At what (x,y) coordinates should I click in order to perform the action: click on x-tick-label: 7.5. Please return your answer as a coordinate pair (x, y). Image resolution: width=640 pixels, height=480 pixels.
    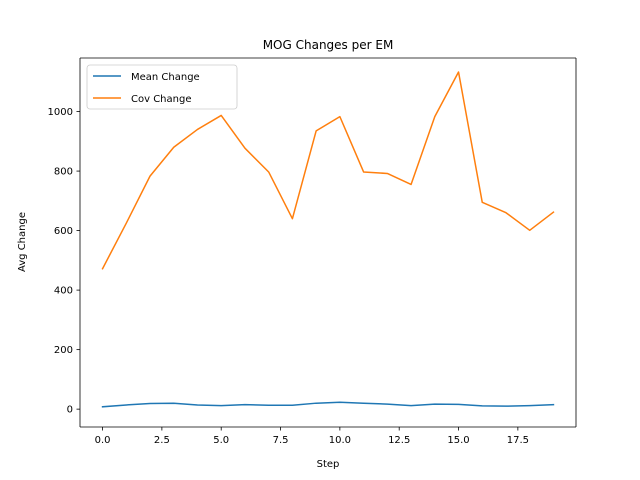
    Looking at the image, I should click on (281, 440).